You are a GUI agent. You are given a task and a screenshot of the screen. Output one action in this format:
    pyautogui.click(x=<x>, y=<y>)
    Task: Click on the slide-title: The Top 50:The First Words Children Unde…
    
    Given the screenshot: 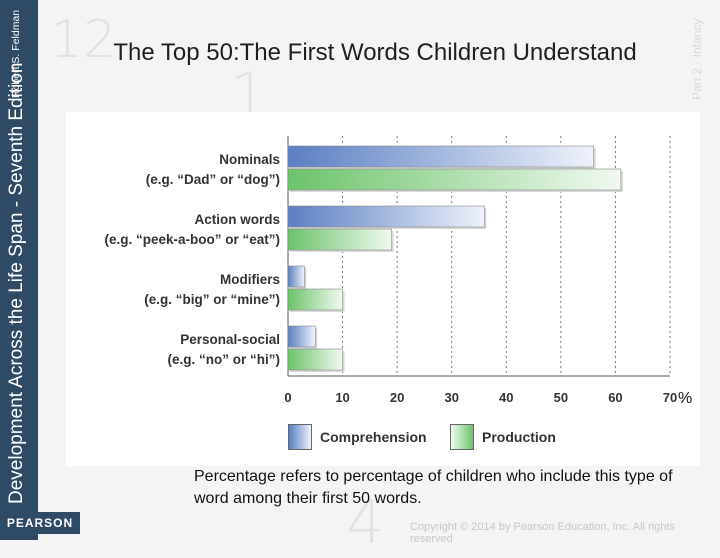 What is the action you would take?
    pyautogui.click(x=375, y=52)
    